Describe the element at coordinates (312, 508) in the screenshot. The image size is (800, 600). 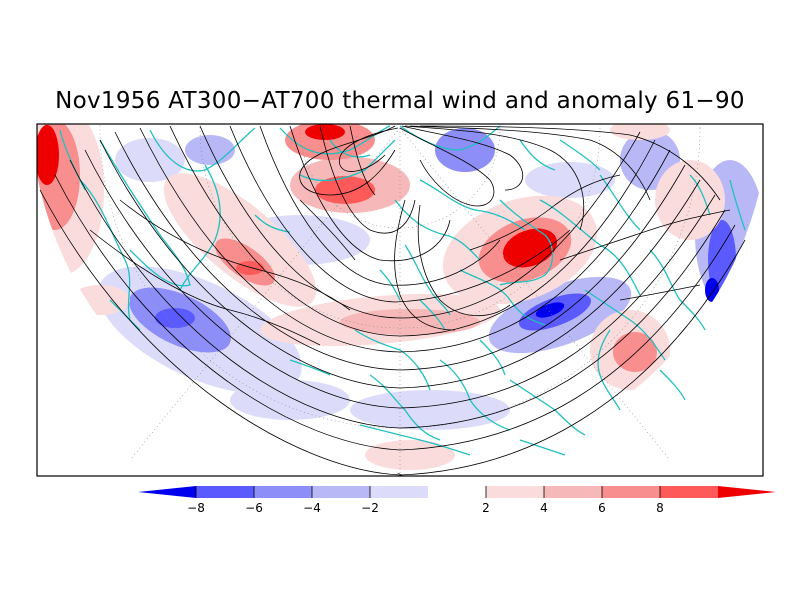
I see `colorbar-label: −4` at that location.